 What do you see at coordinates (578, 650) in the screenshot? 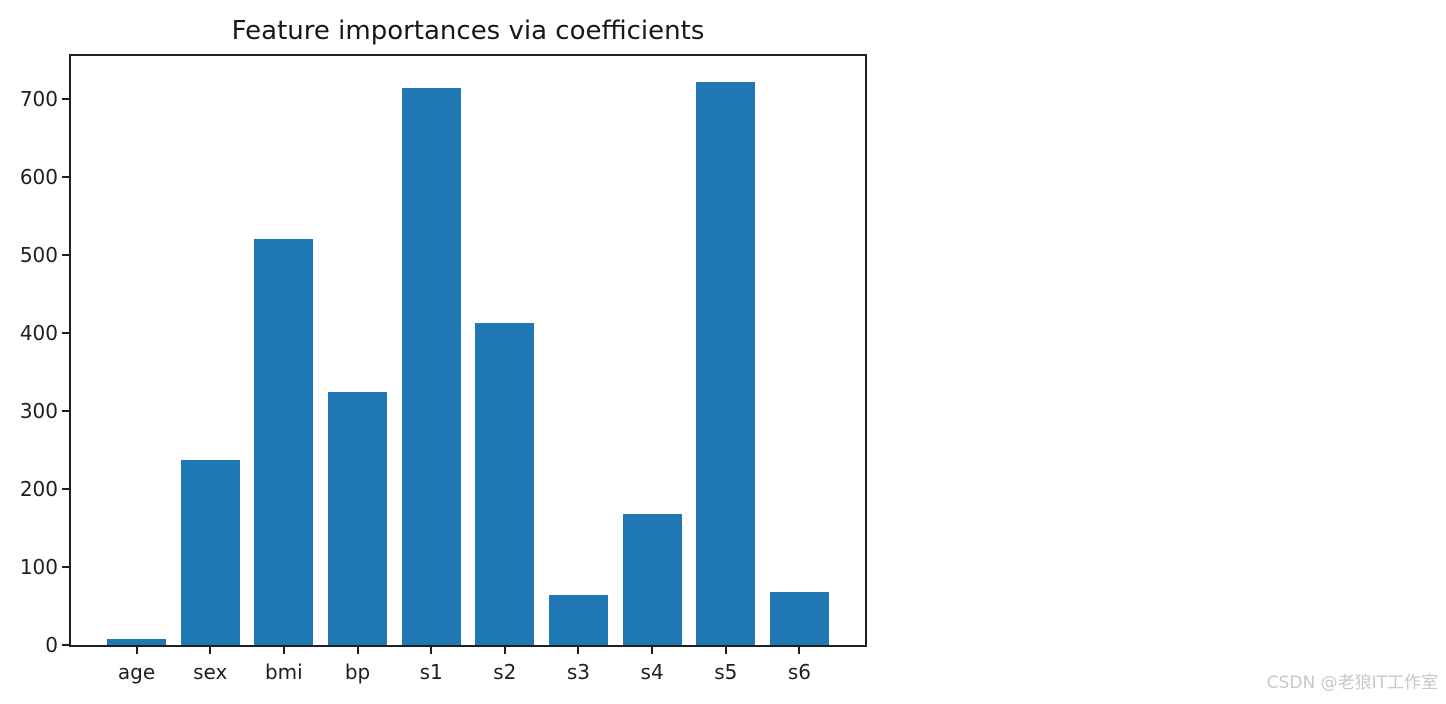
I see `x-tick-s3` at bounding box center [578, 650].